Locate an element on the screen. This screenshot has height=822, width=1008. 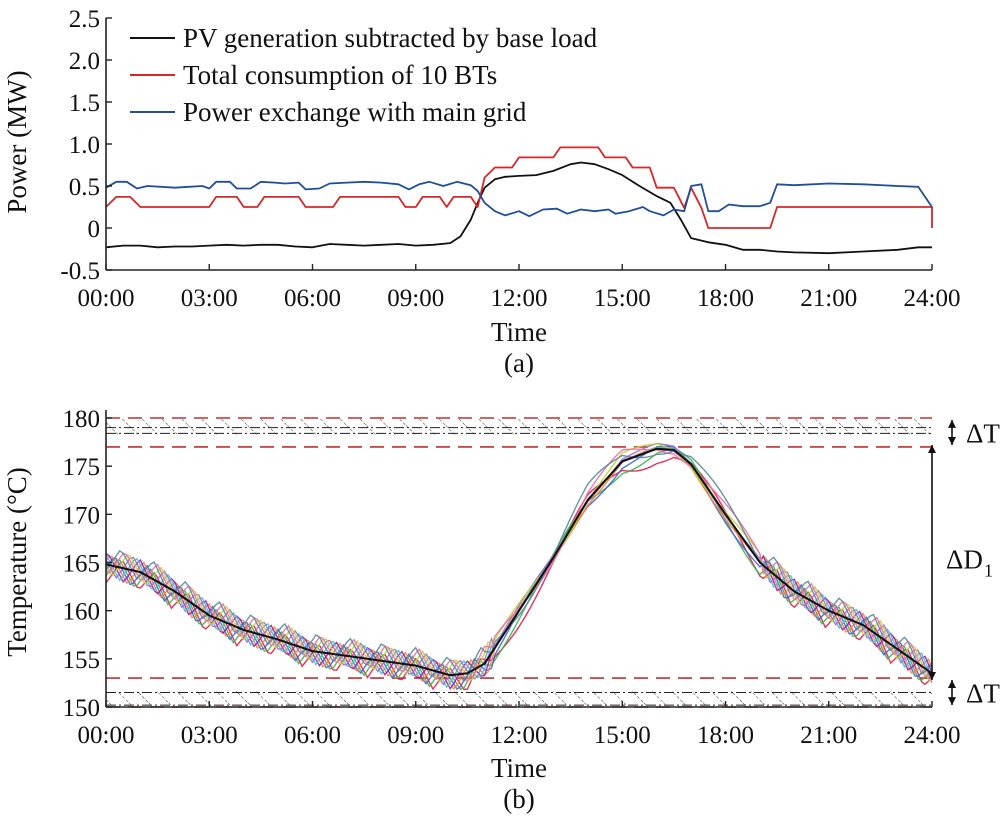
panel-a-y-tick-label: 2.5 is located at coordinates (84, 19).